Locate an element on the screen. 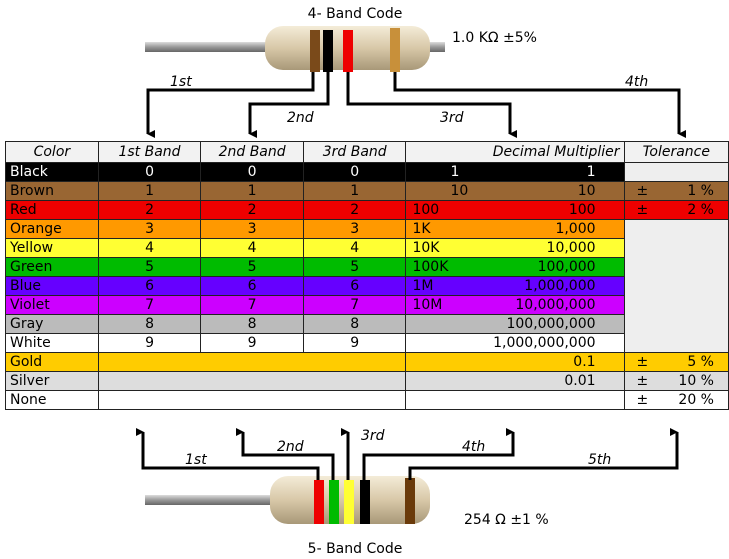  multiplier-cell: 0.01 is located at coordinates (515, 381).